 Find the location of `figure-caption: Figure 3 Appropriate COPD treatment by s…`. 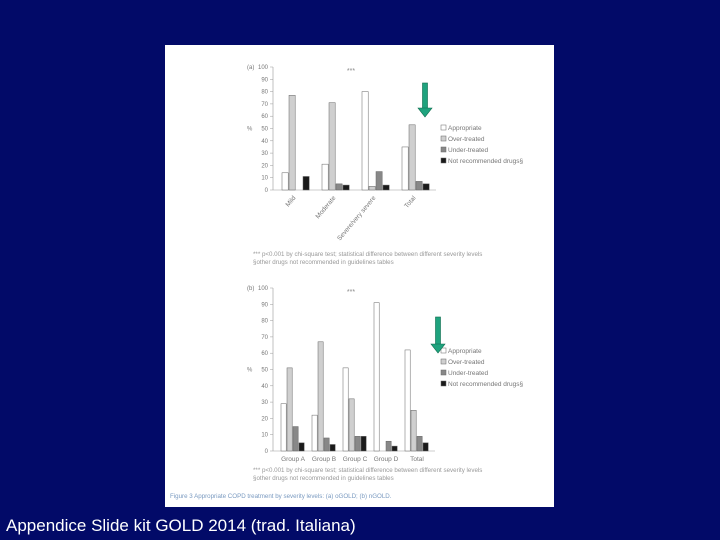

figure-caption: Figure 3 Appropriate COPD treatment by s… is located at coordinates (281, 496).